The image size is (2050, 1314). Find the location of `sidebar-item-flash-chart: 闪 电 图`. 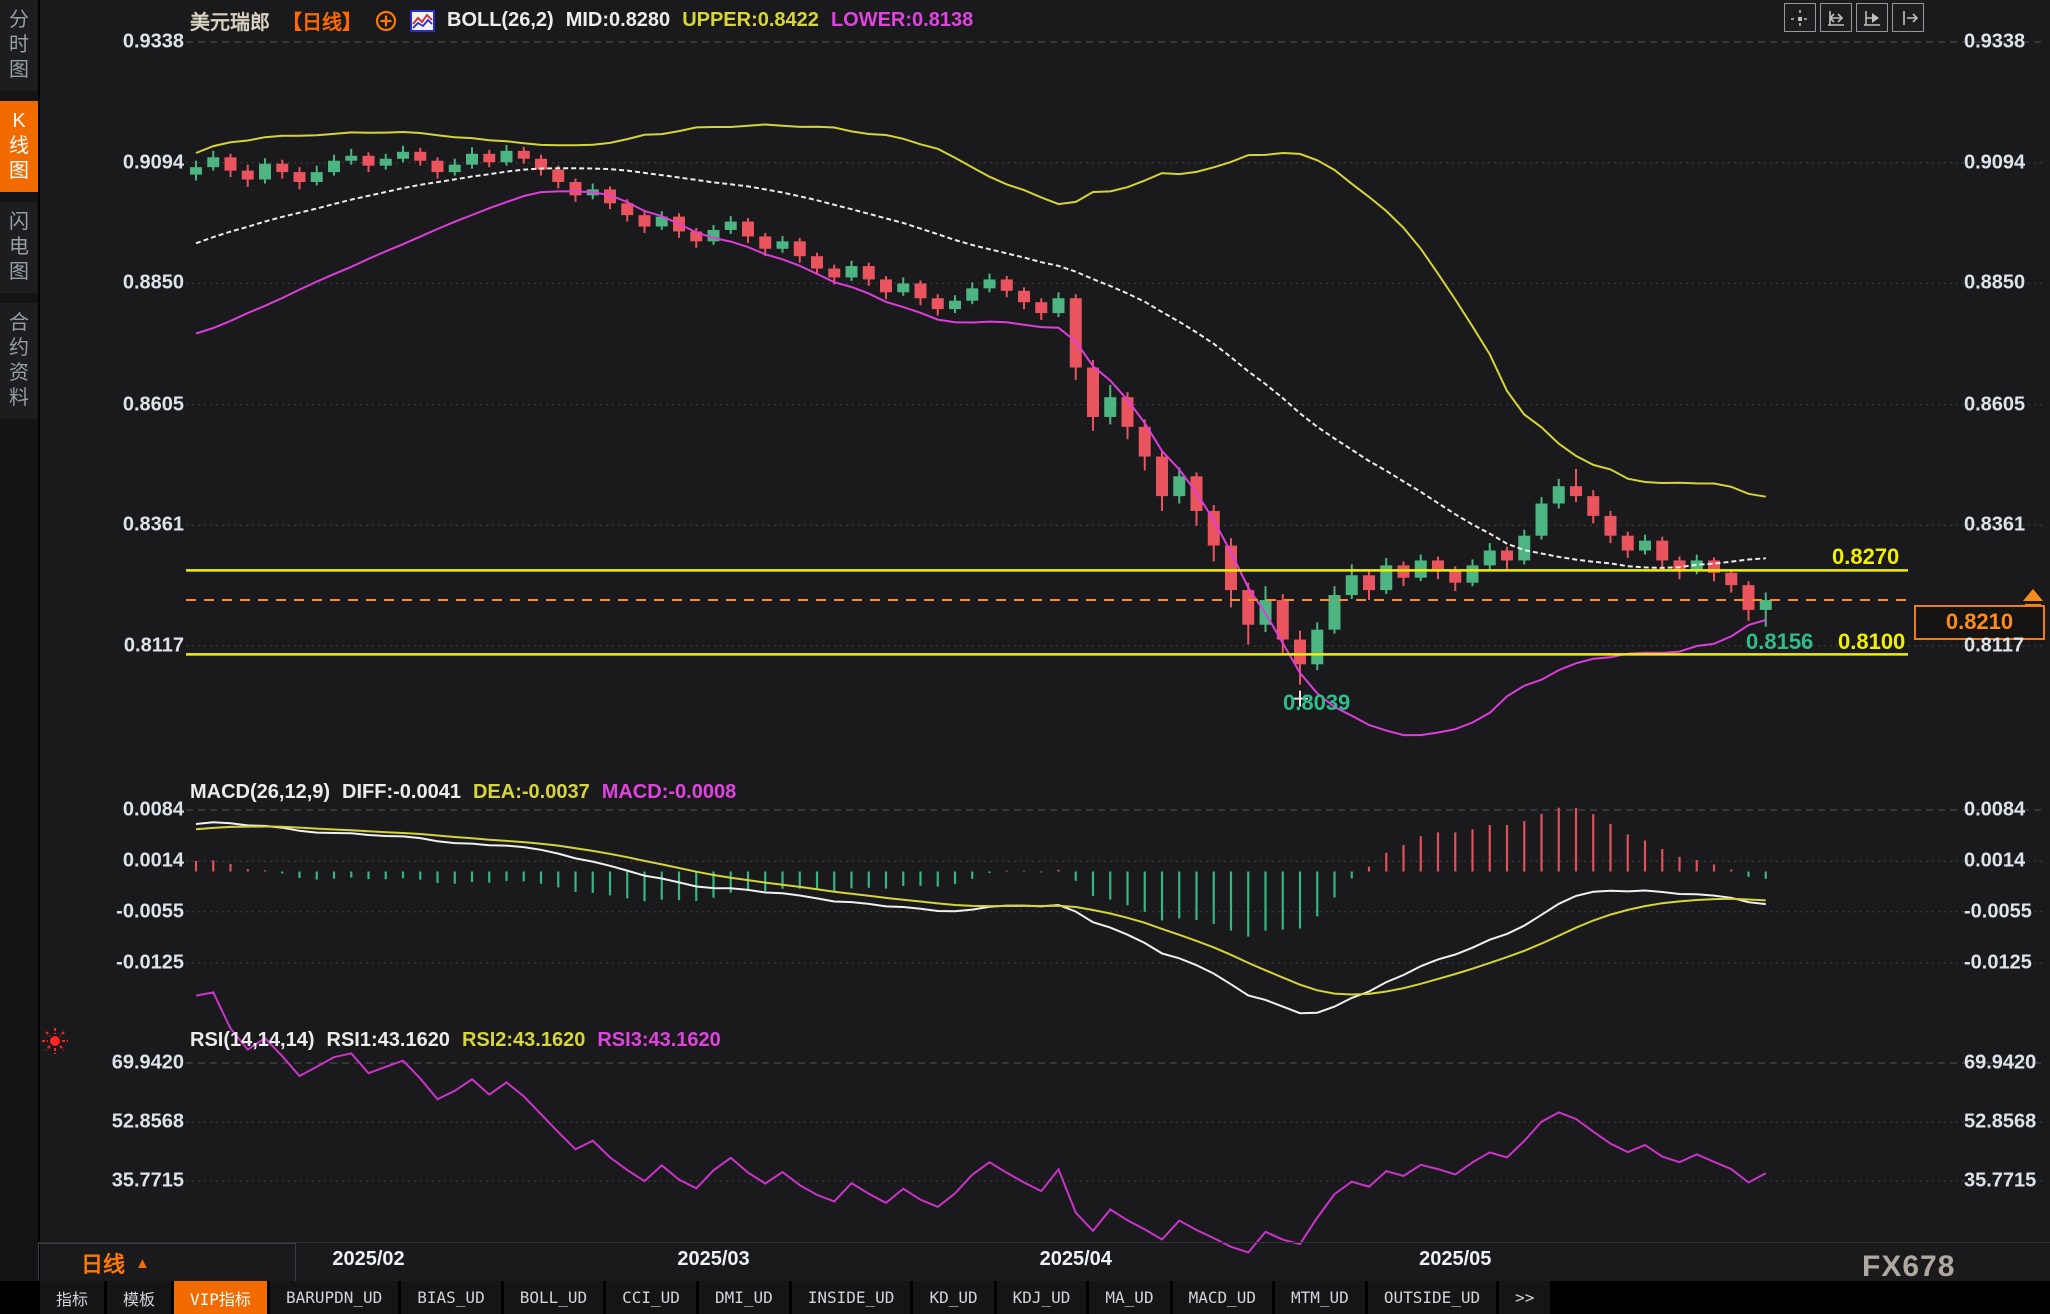

sidebar-item-flash-chart: 闪 电 图 is located at coordinates (19, 247).